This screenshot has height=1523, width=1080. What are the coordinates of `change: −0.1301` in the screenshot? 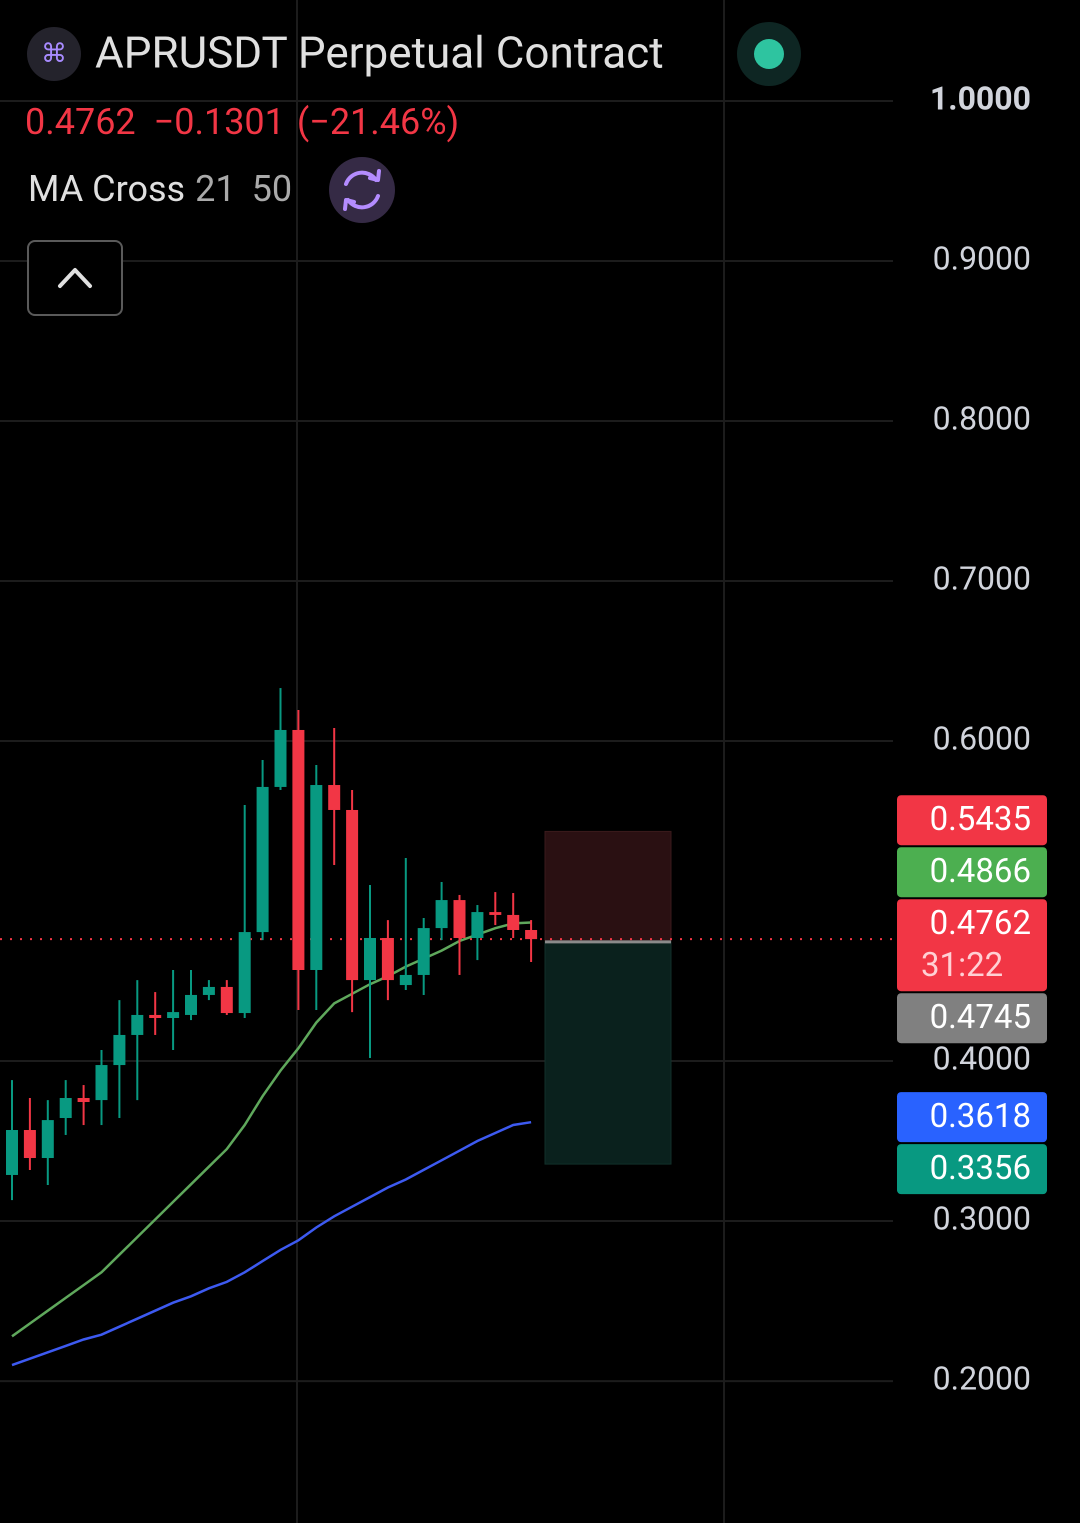 It's located at (219, 122).